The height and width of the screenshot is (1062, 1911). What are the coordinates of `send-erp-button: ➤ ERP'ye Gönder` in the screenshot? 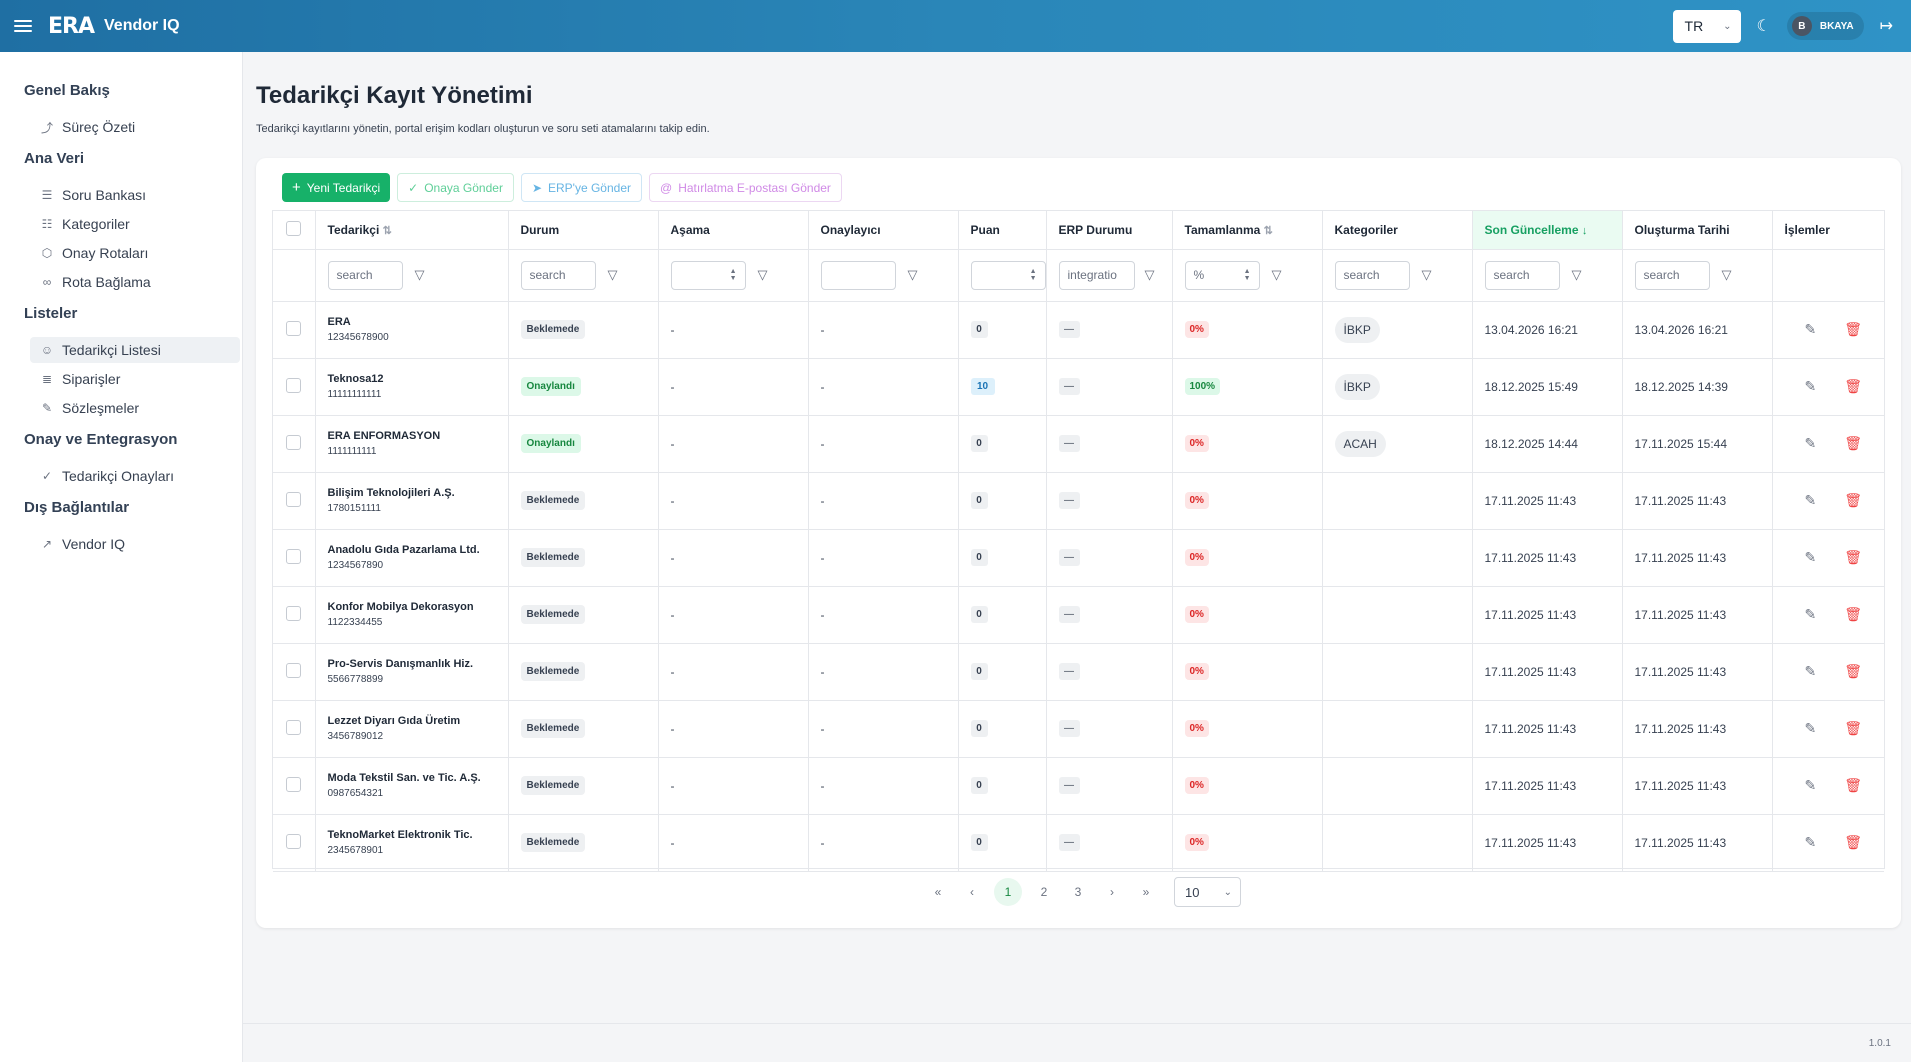 It's located at (581, 187).